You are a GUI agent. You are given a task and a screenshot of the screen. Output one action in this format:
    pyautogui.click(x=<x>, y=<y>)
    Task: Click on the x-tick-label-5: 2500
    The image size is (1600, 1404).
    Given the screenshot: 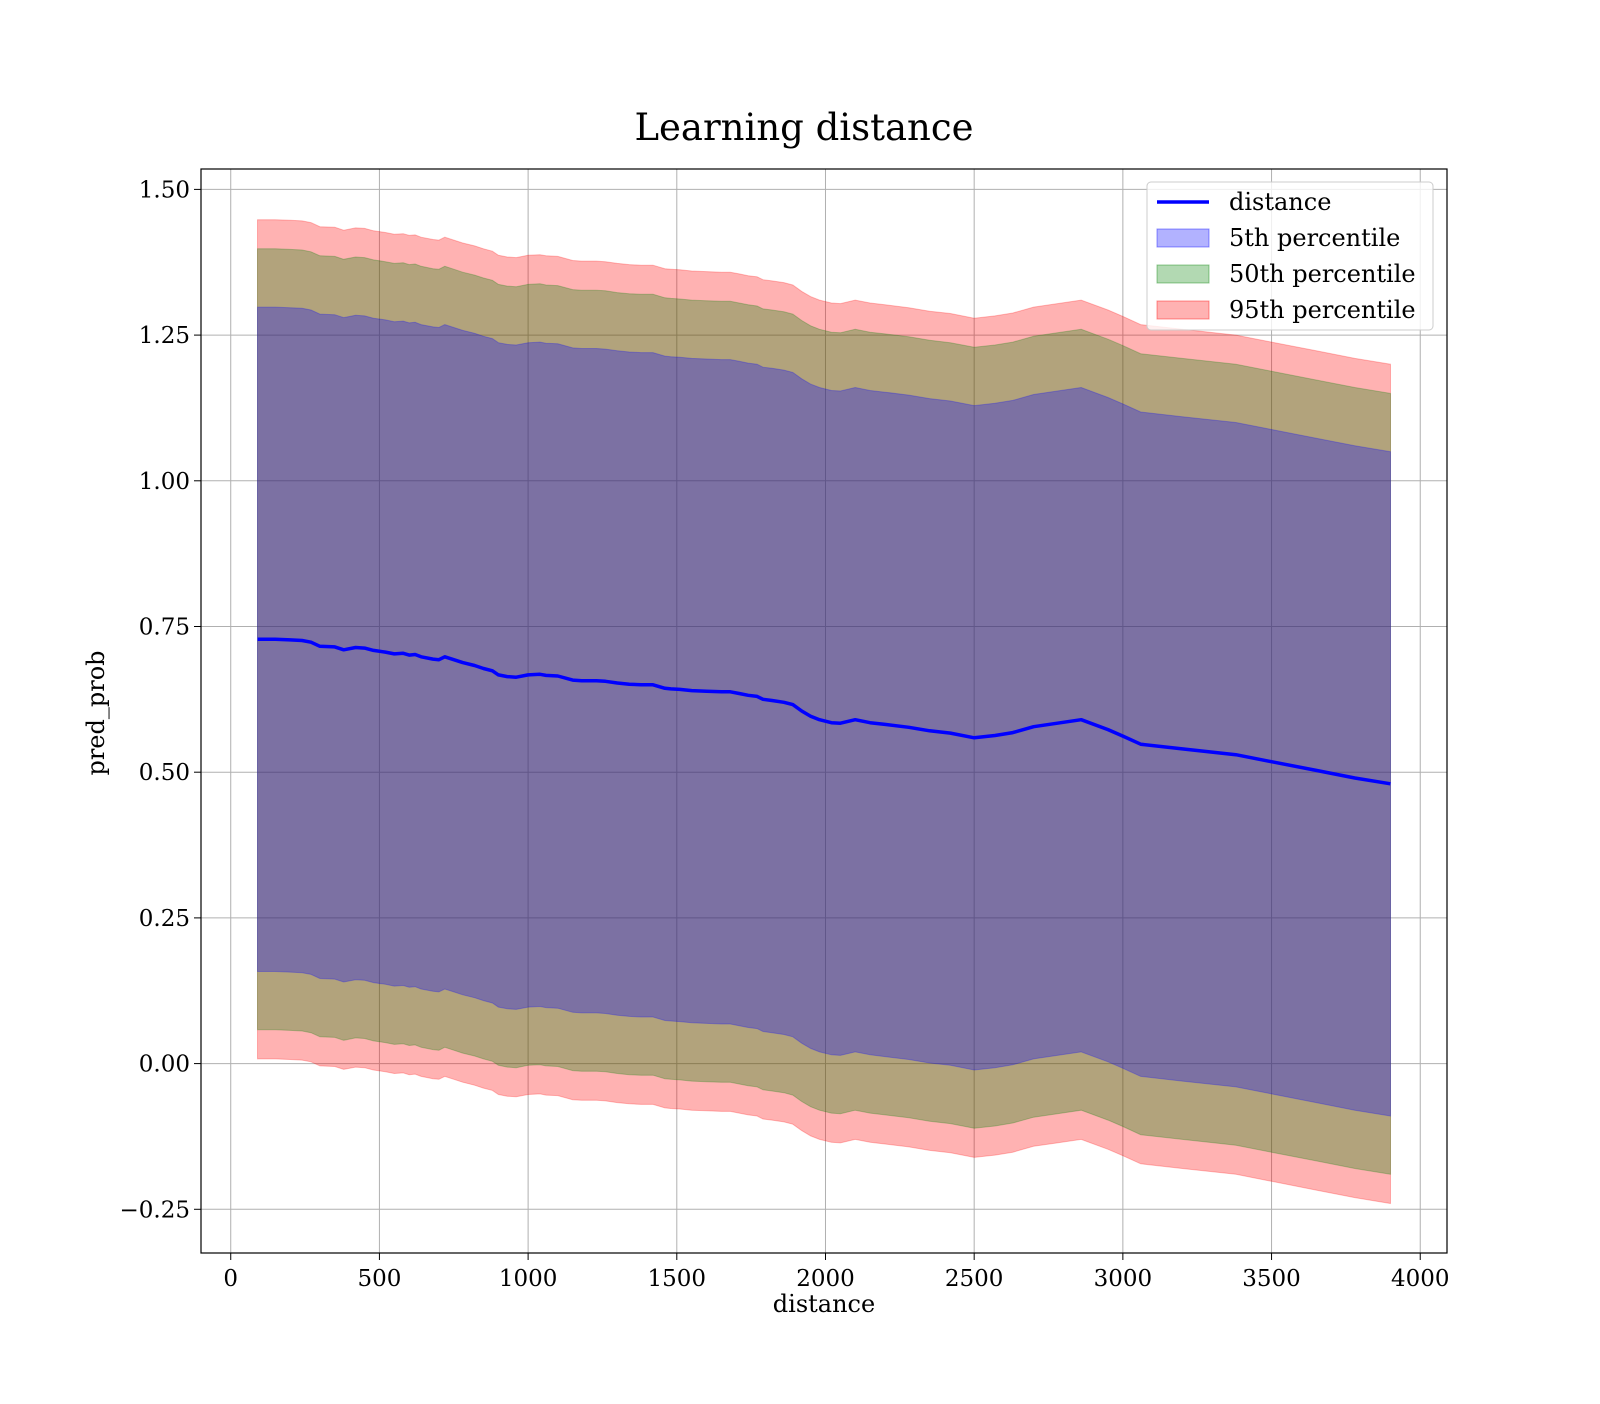 What is the action you would take?
    pyautogui.click(x=974, y=1279)
    